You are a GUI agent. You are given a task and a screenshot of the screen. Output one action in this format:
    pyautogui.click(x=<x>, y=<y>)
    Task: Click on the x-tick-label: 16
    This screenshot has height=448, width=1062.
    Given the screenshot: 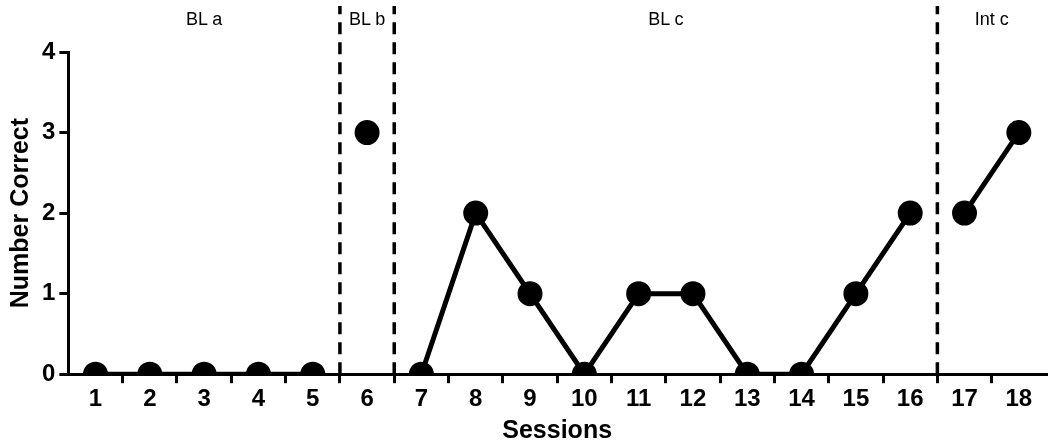 What is the action you would take?
    pyautogui.click(x=910, y=398)
    